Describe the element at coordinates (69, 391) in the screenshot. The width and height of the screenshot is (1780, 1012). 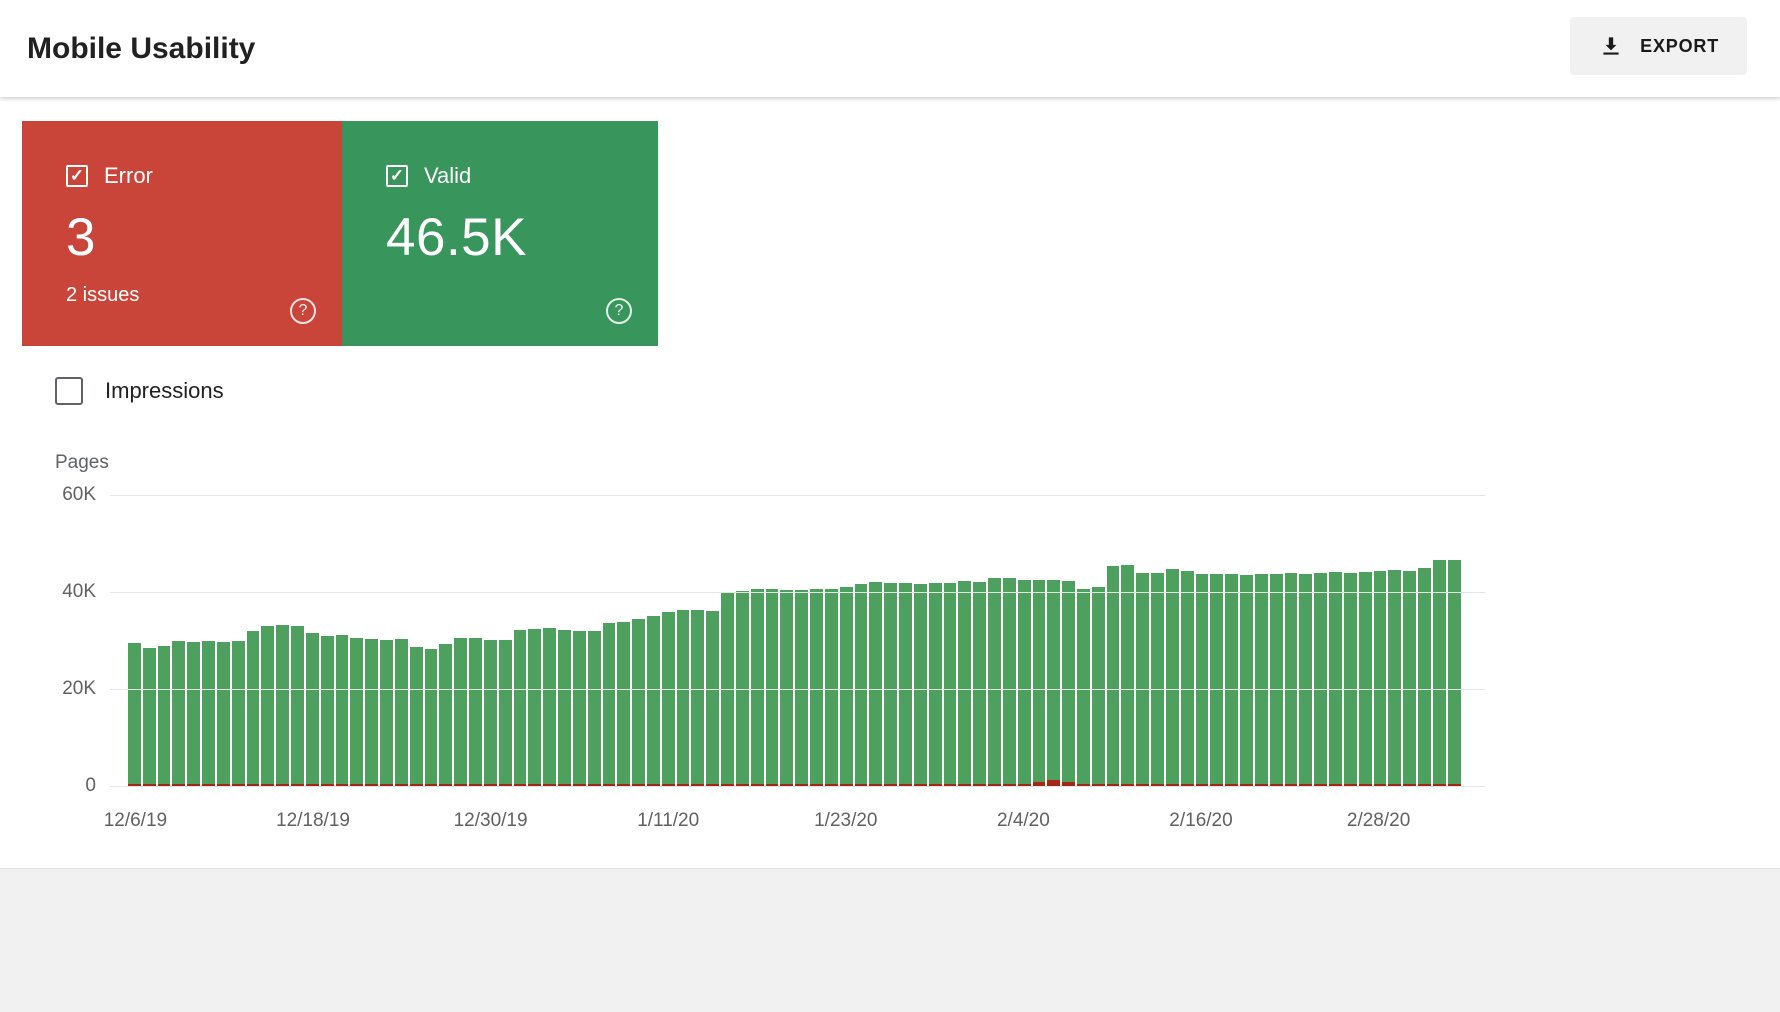
I see `impressions-checkbox` at that location.